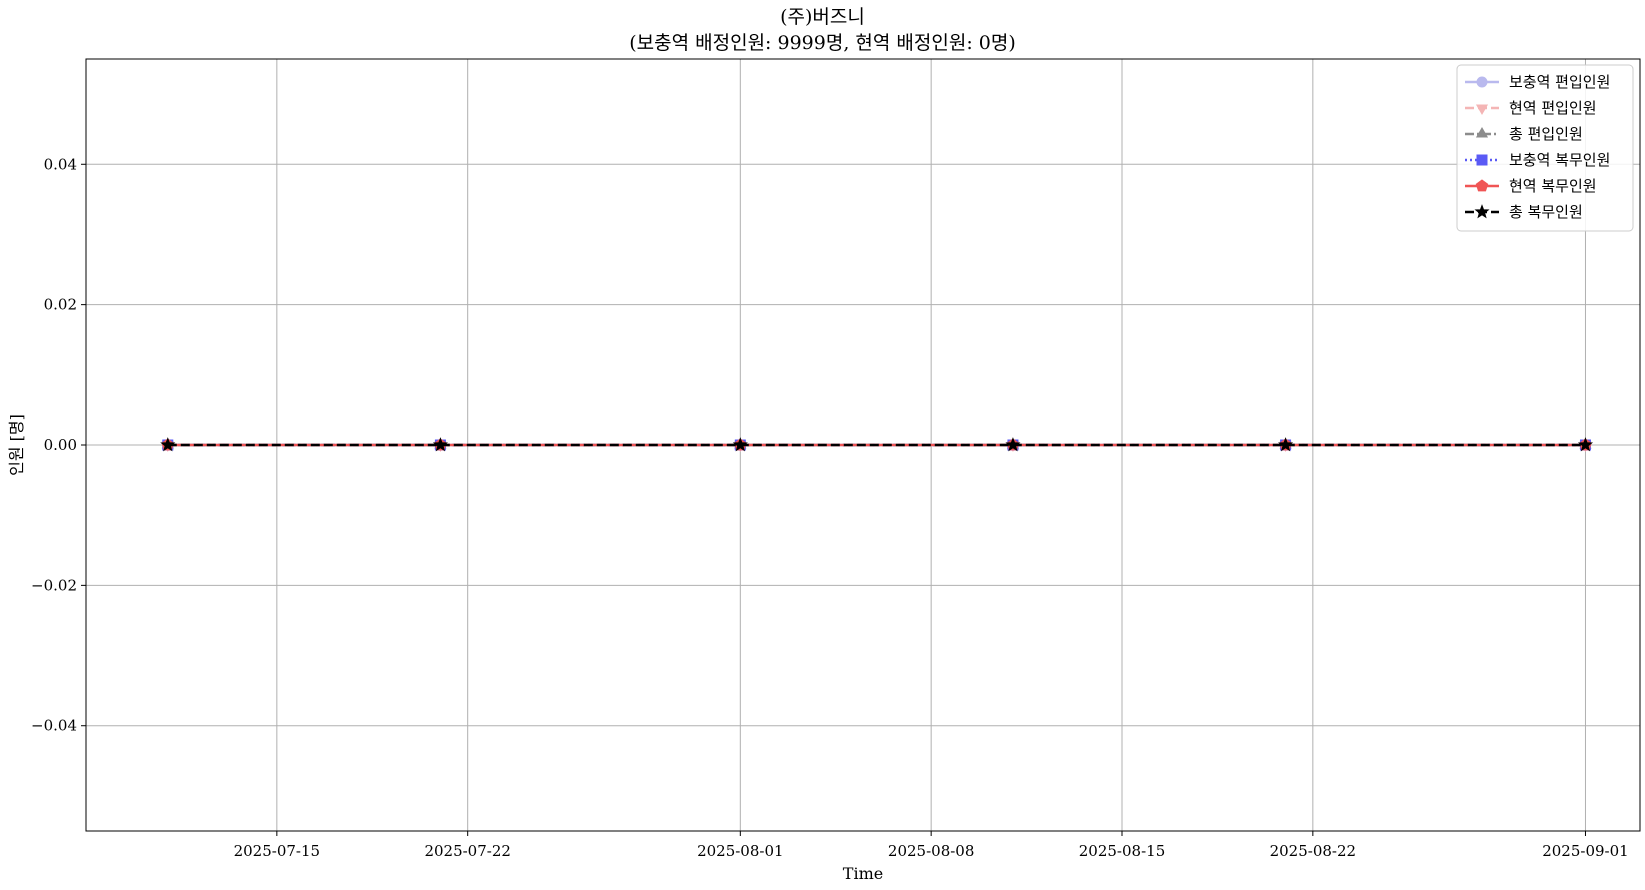 The width and height of the screenshot is (1645, 890). What do you see at coordinates (467, 851) in the screenshot?
I see `x-tick-label: 2025-07-22` at bounding box center [467, 851].